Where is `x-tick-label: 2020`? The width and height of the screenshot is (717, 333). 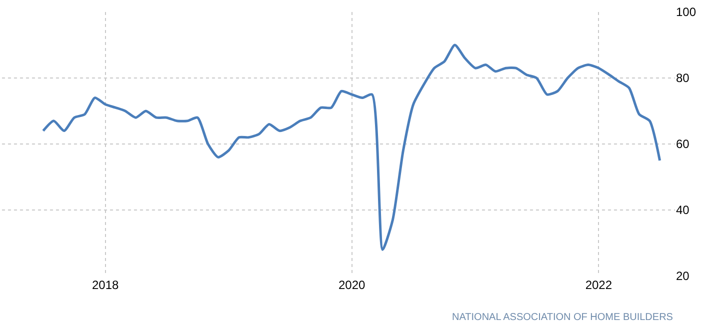
x-tick-label: 2020 is located at coordinates (352, 285).